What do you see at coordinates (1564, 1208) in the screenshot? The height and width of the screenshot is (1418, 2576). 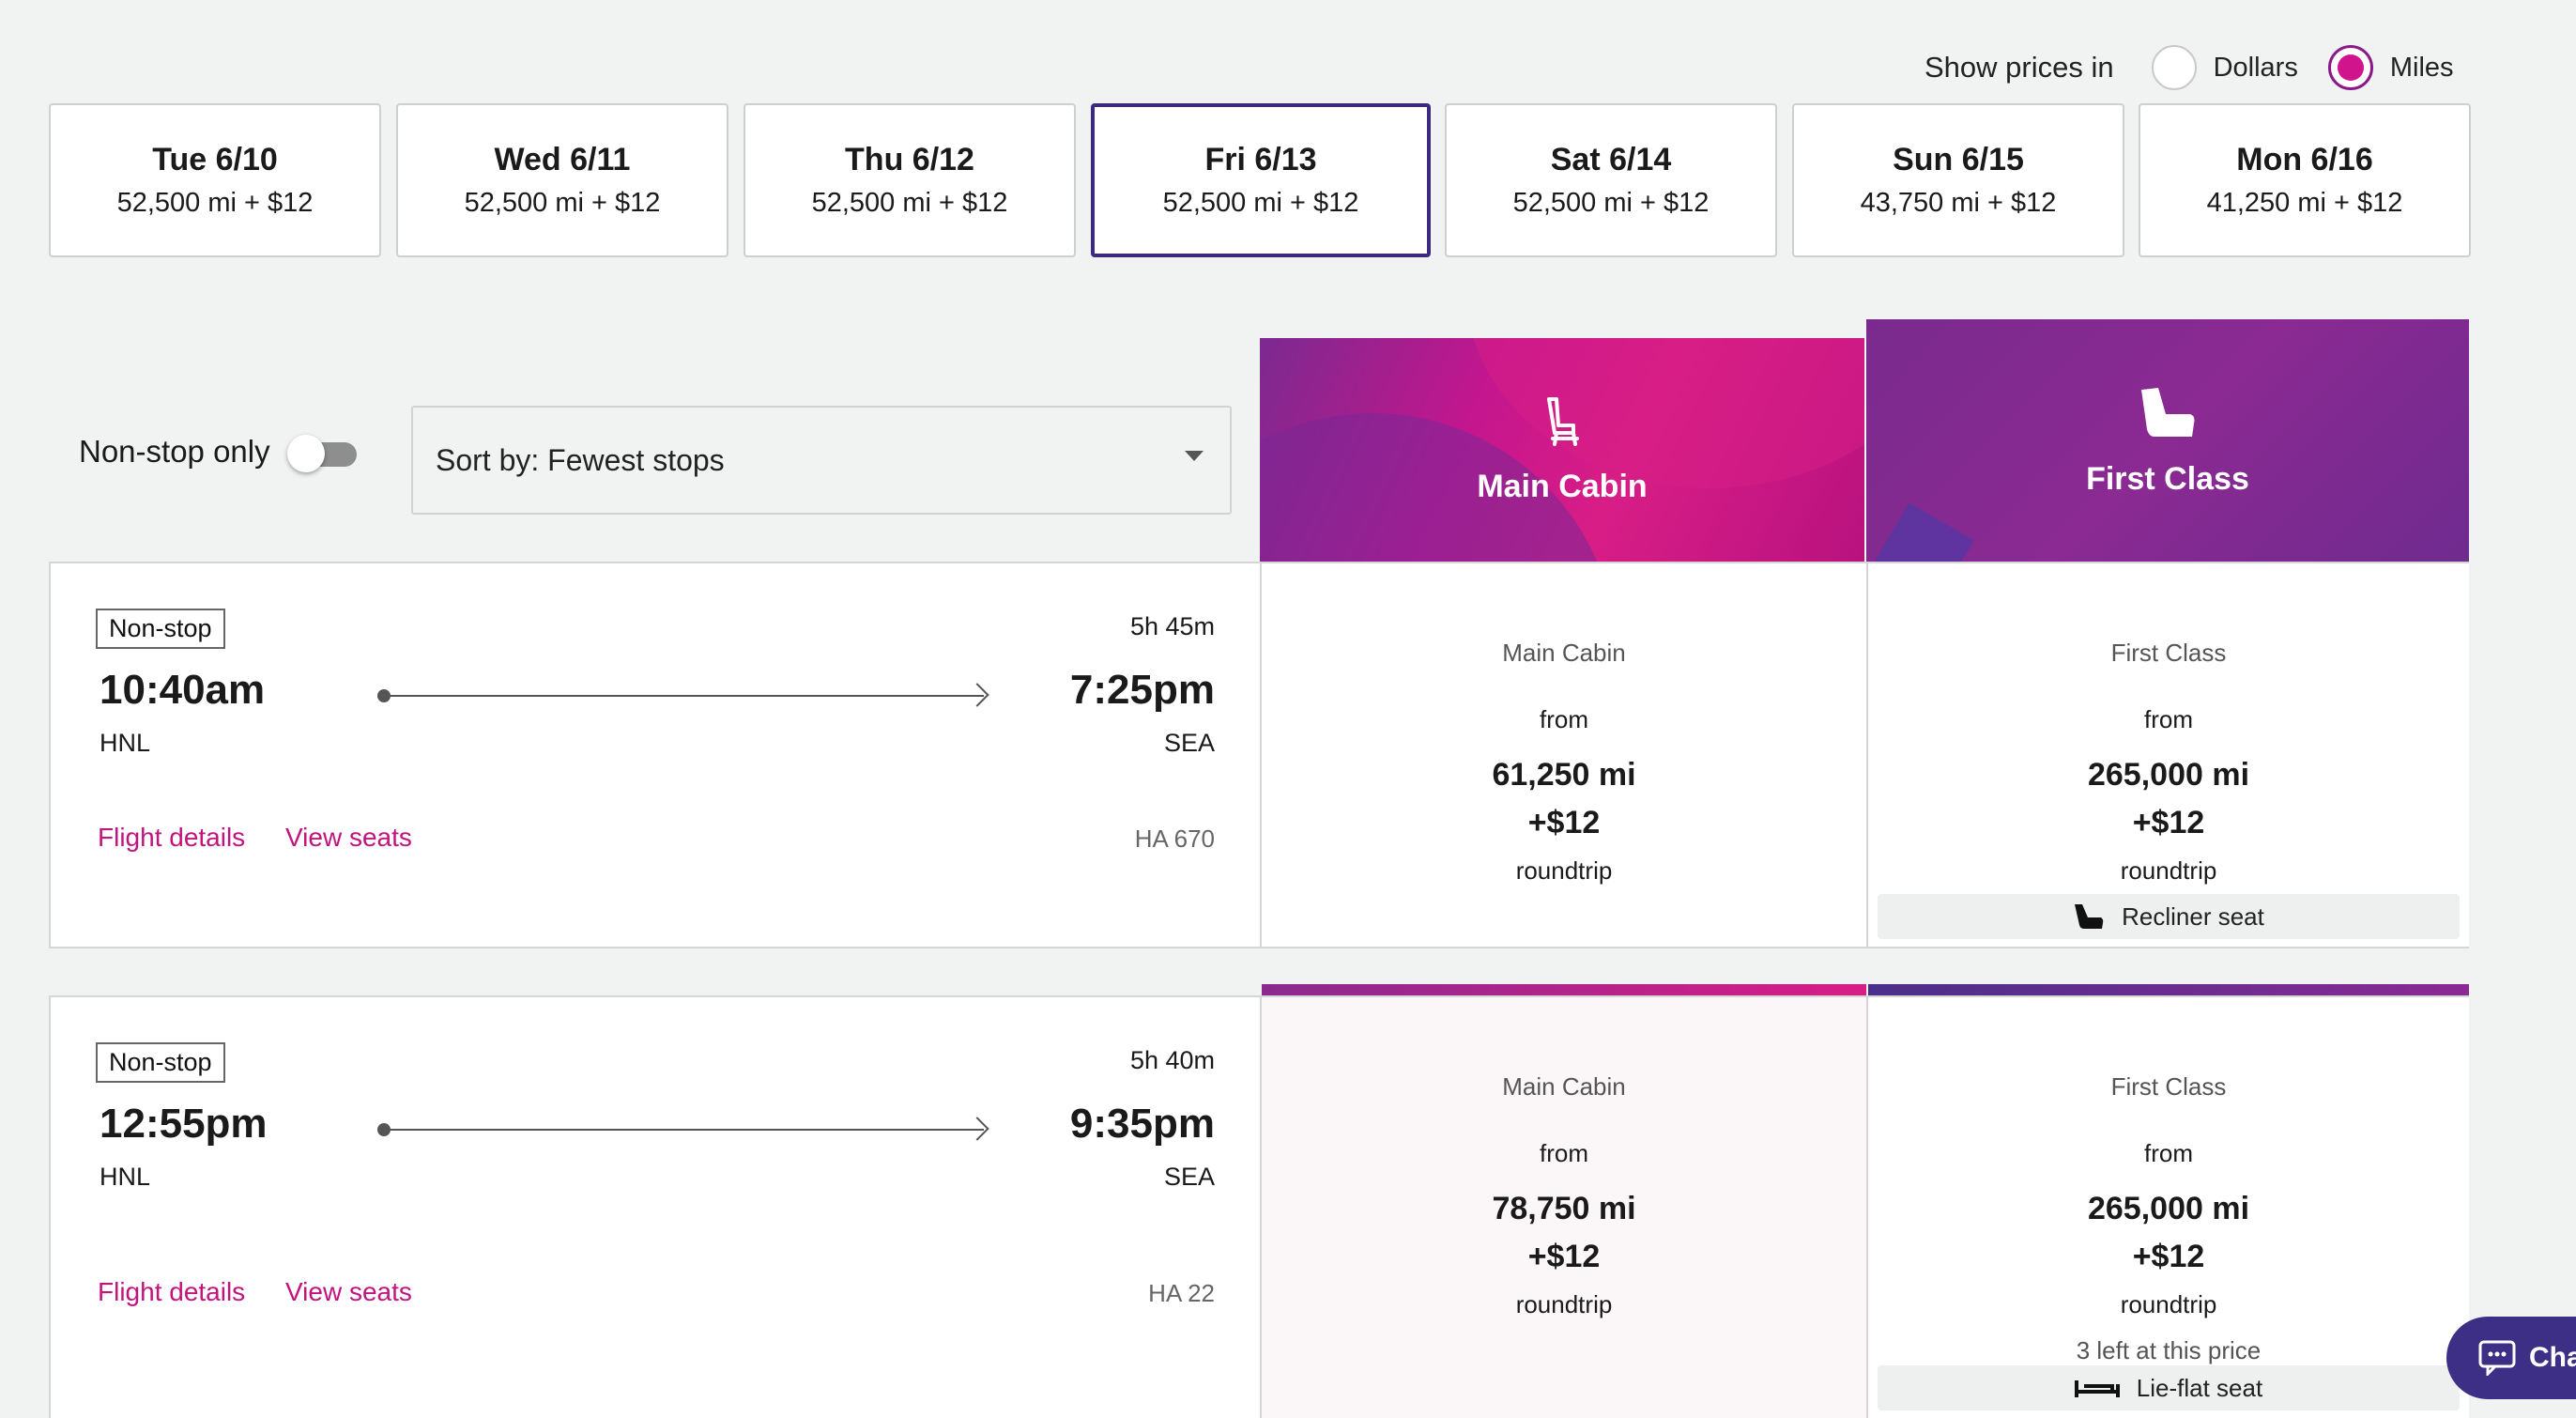 I see `price-miles: 78,750 mi` at bounding box center [1564, 1208].